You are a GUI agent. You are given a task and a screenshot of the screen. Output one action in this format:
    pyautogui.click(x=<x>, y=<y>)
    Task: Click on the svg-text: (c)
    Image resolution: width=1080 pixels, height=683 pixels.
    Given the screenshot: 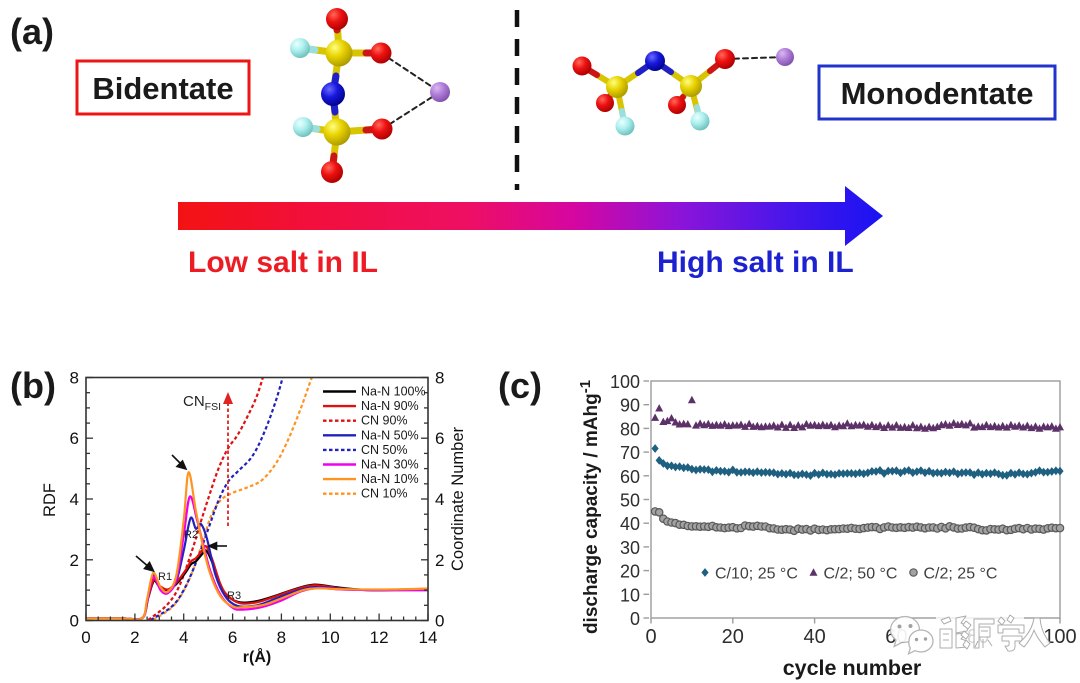 What is the action you would take?
    pyautogui.click(x=520, y=385)
    